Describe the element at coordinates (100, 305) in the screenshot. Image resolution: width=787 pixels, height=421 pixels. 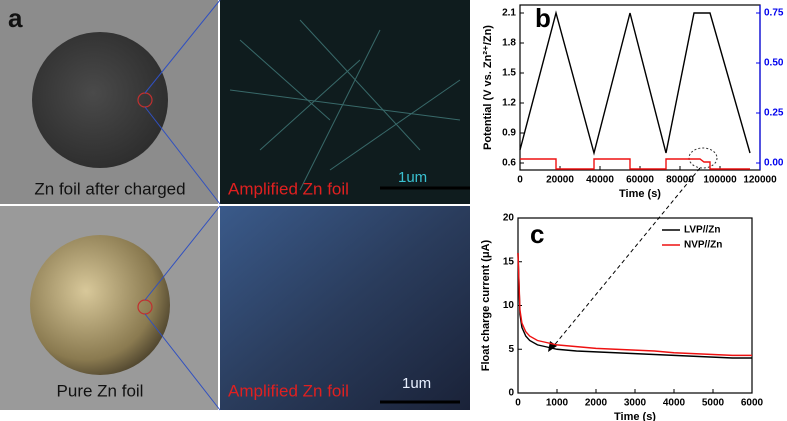
I see `zn-disc-pure` at that location.